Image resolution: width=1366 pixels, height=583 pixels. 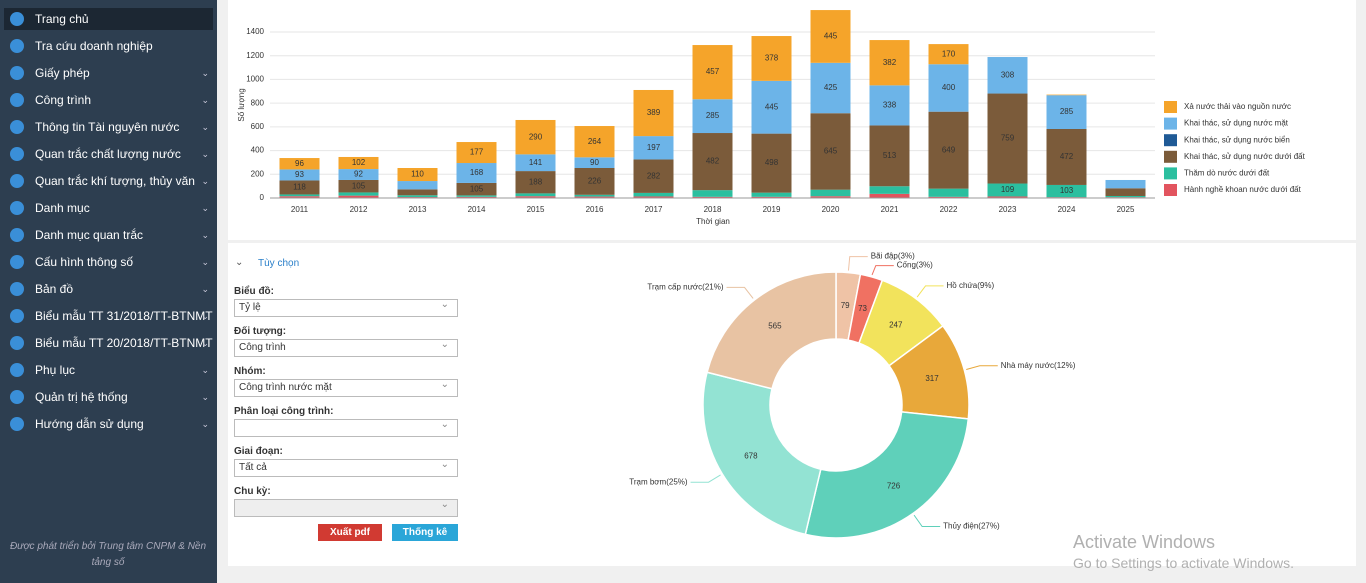 What do you see at coordinates (346, 467) in the screenshot?
I see `select: Tất cả` at bounding box center [346, 467].